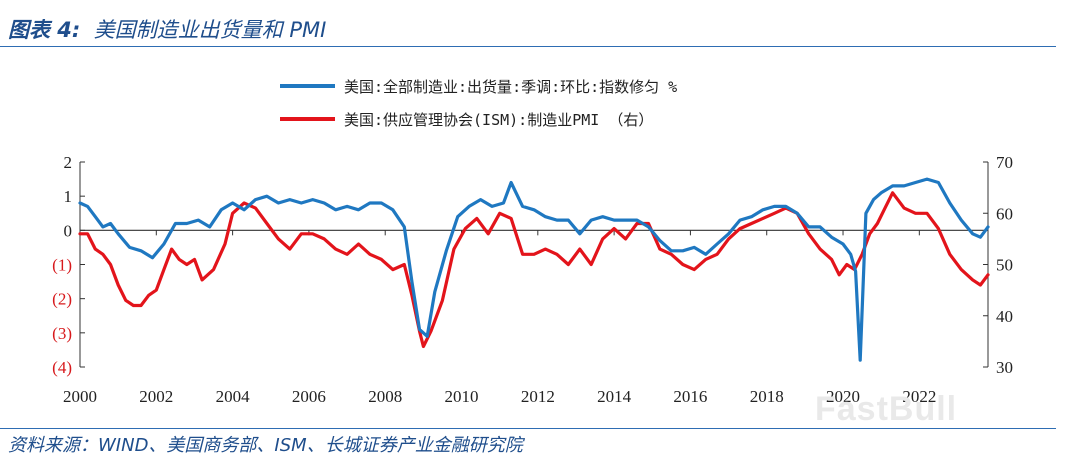  Describe the element at coordinates (462, 396) in the screenshot. I see `x-tick-label: 2010` at that location.